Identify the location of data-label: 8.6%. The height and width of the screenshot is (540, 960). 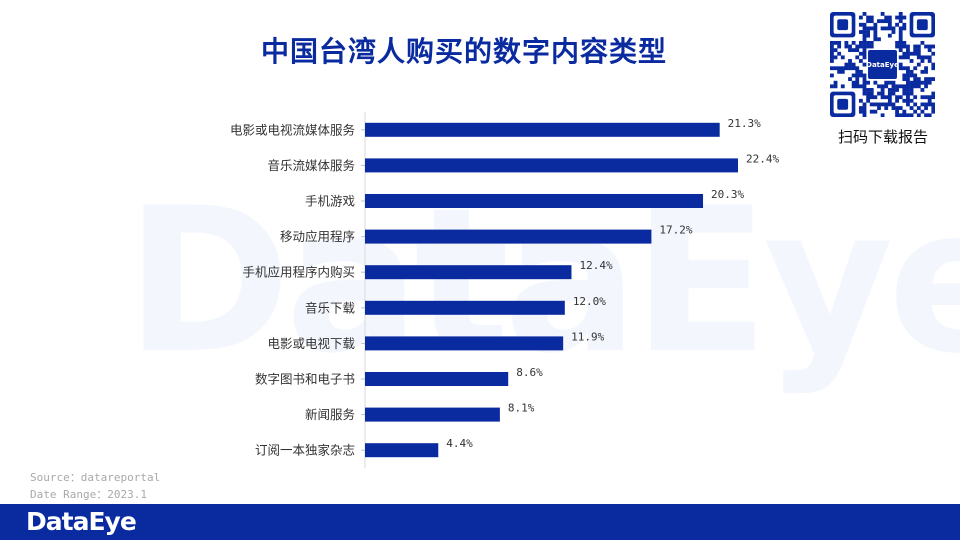
(529, 372).